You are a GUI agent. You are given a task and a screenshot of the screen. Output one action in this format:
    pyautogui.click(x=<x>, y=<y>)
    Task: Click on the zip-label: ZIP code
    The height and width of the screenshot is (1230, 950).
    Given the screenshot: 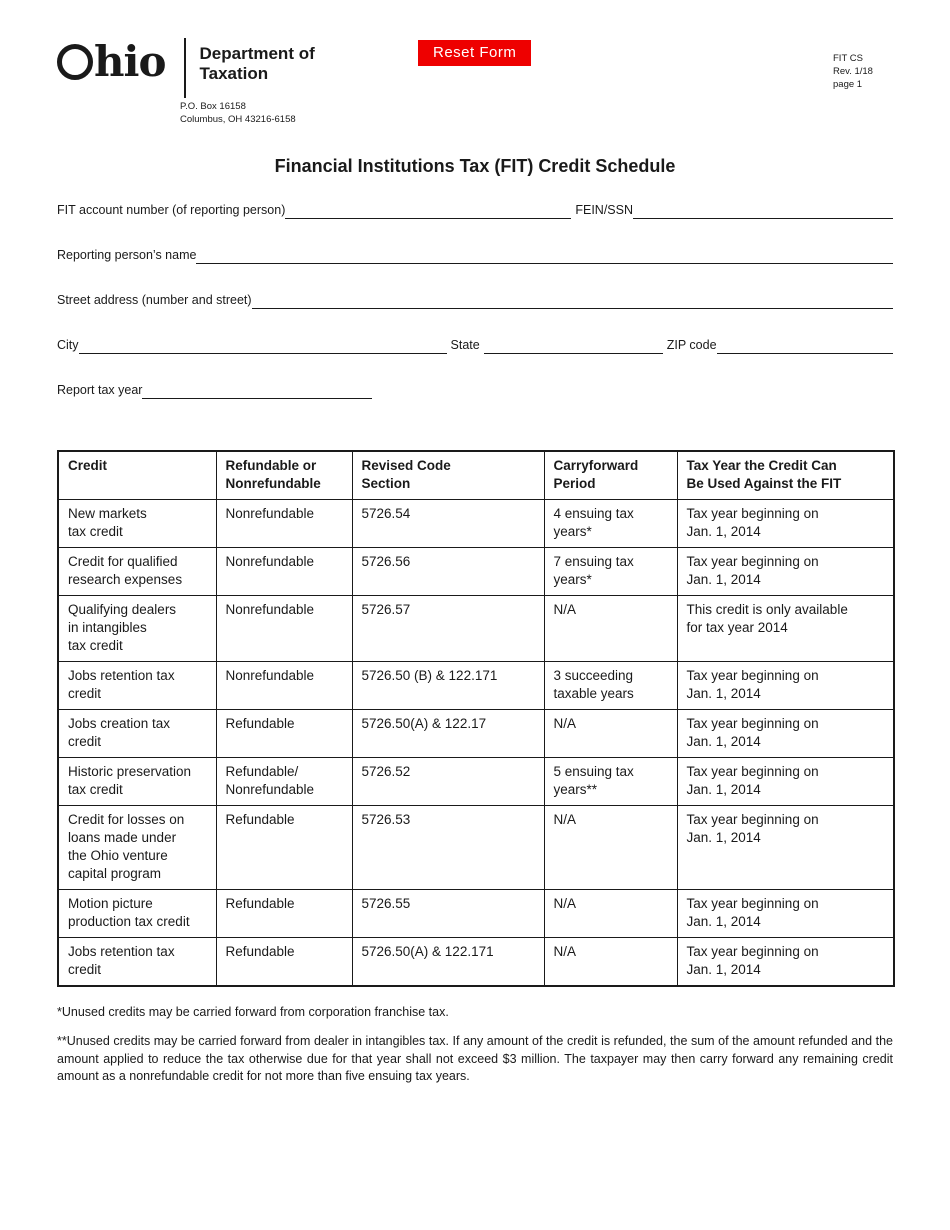 What is the action you would take?
    pyautogui.click(x=691, y=345)
    